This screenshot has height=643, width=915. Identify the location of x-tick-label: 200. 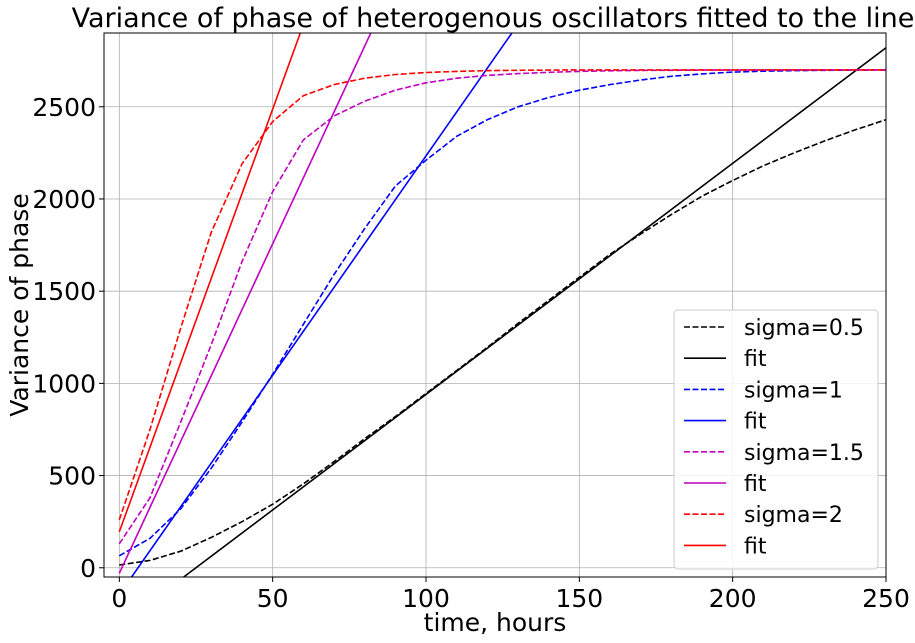
(733, 598).